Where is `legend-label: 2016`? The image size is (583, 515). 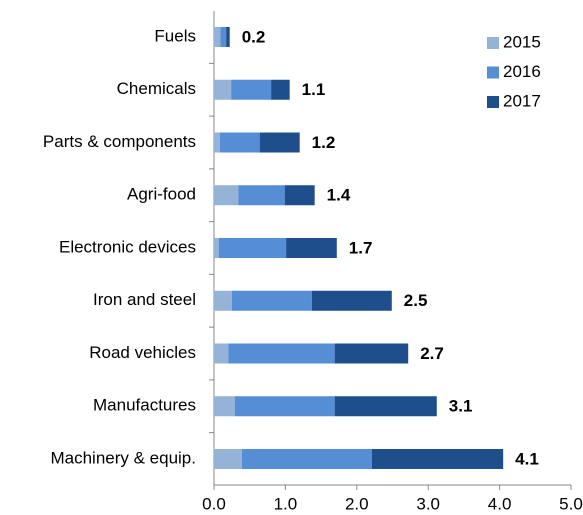
legend-label: 2016 is located at coordinates (522, 71).